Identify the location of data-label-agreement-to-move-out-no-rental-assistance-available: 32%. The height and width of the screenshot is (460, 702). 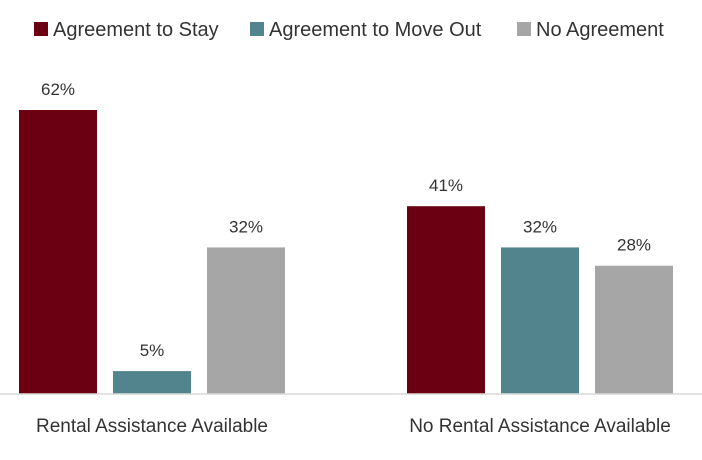
(540, 226).